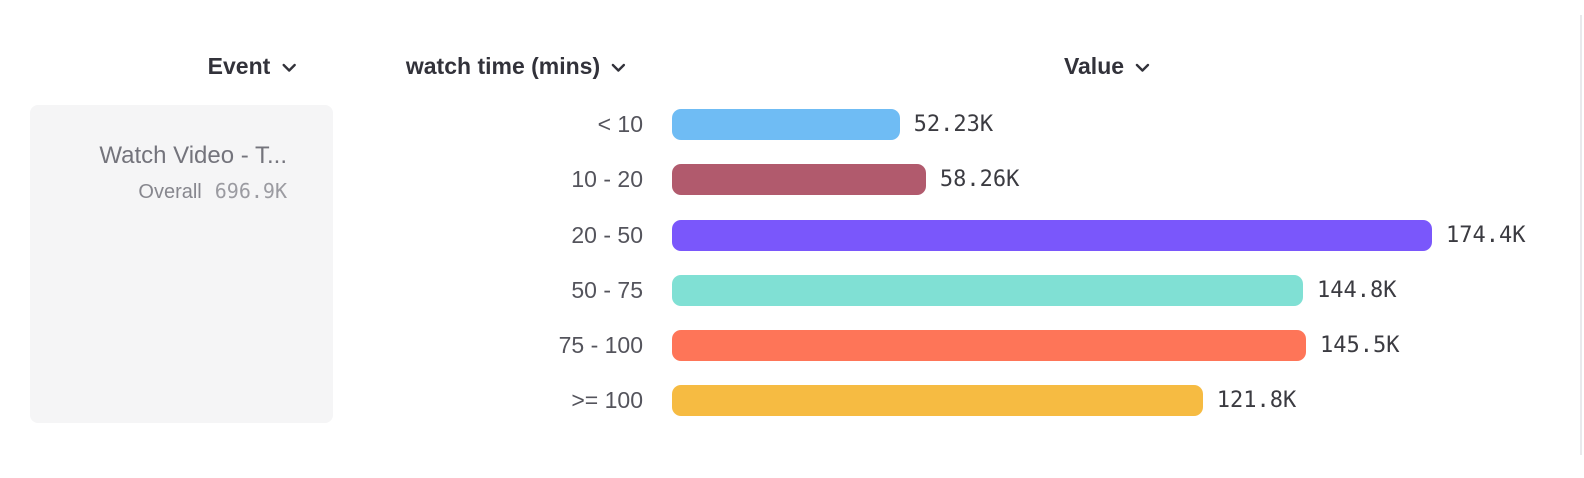 Image resolution: width=1584 pixels, height=478 pixels. Describe the element at coordinates (607, 179) in the screenshot. I see `bar-category-label: 10 - 20` at that location.